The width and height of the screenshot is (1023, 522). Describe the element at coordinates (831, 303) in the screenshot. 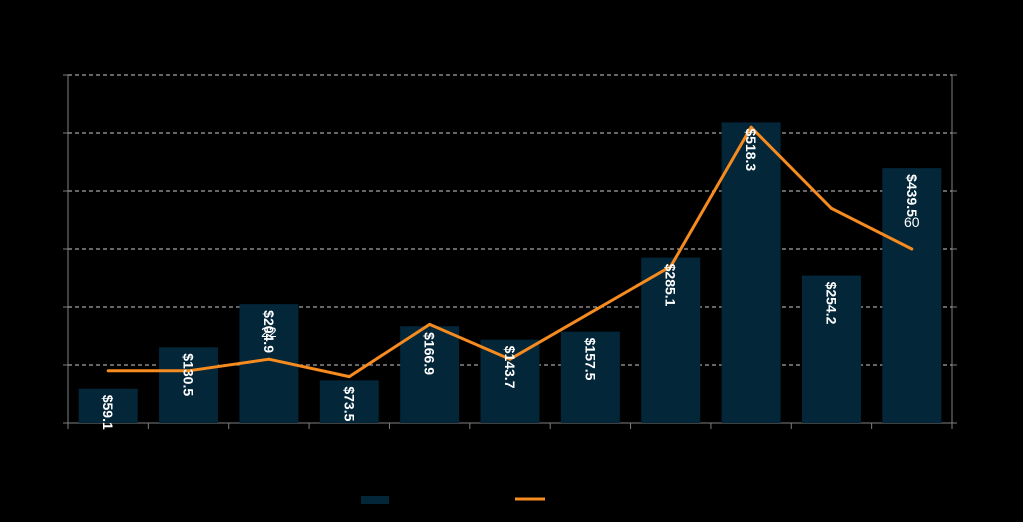

I see `bar-value-label: $254.2` at that location.